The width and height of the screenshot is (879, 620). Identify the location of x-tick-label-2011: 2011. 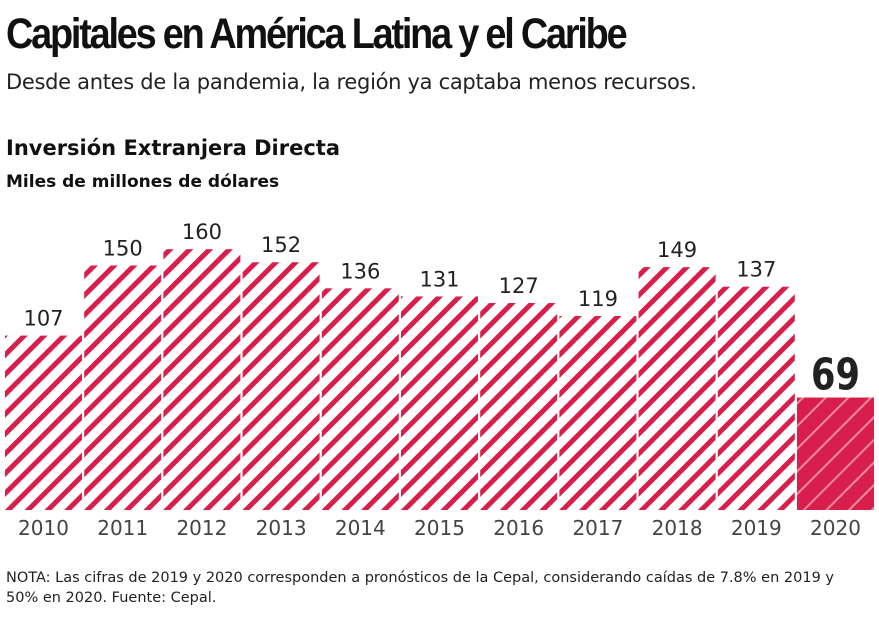
(122, 528).